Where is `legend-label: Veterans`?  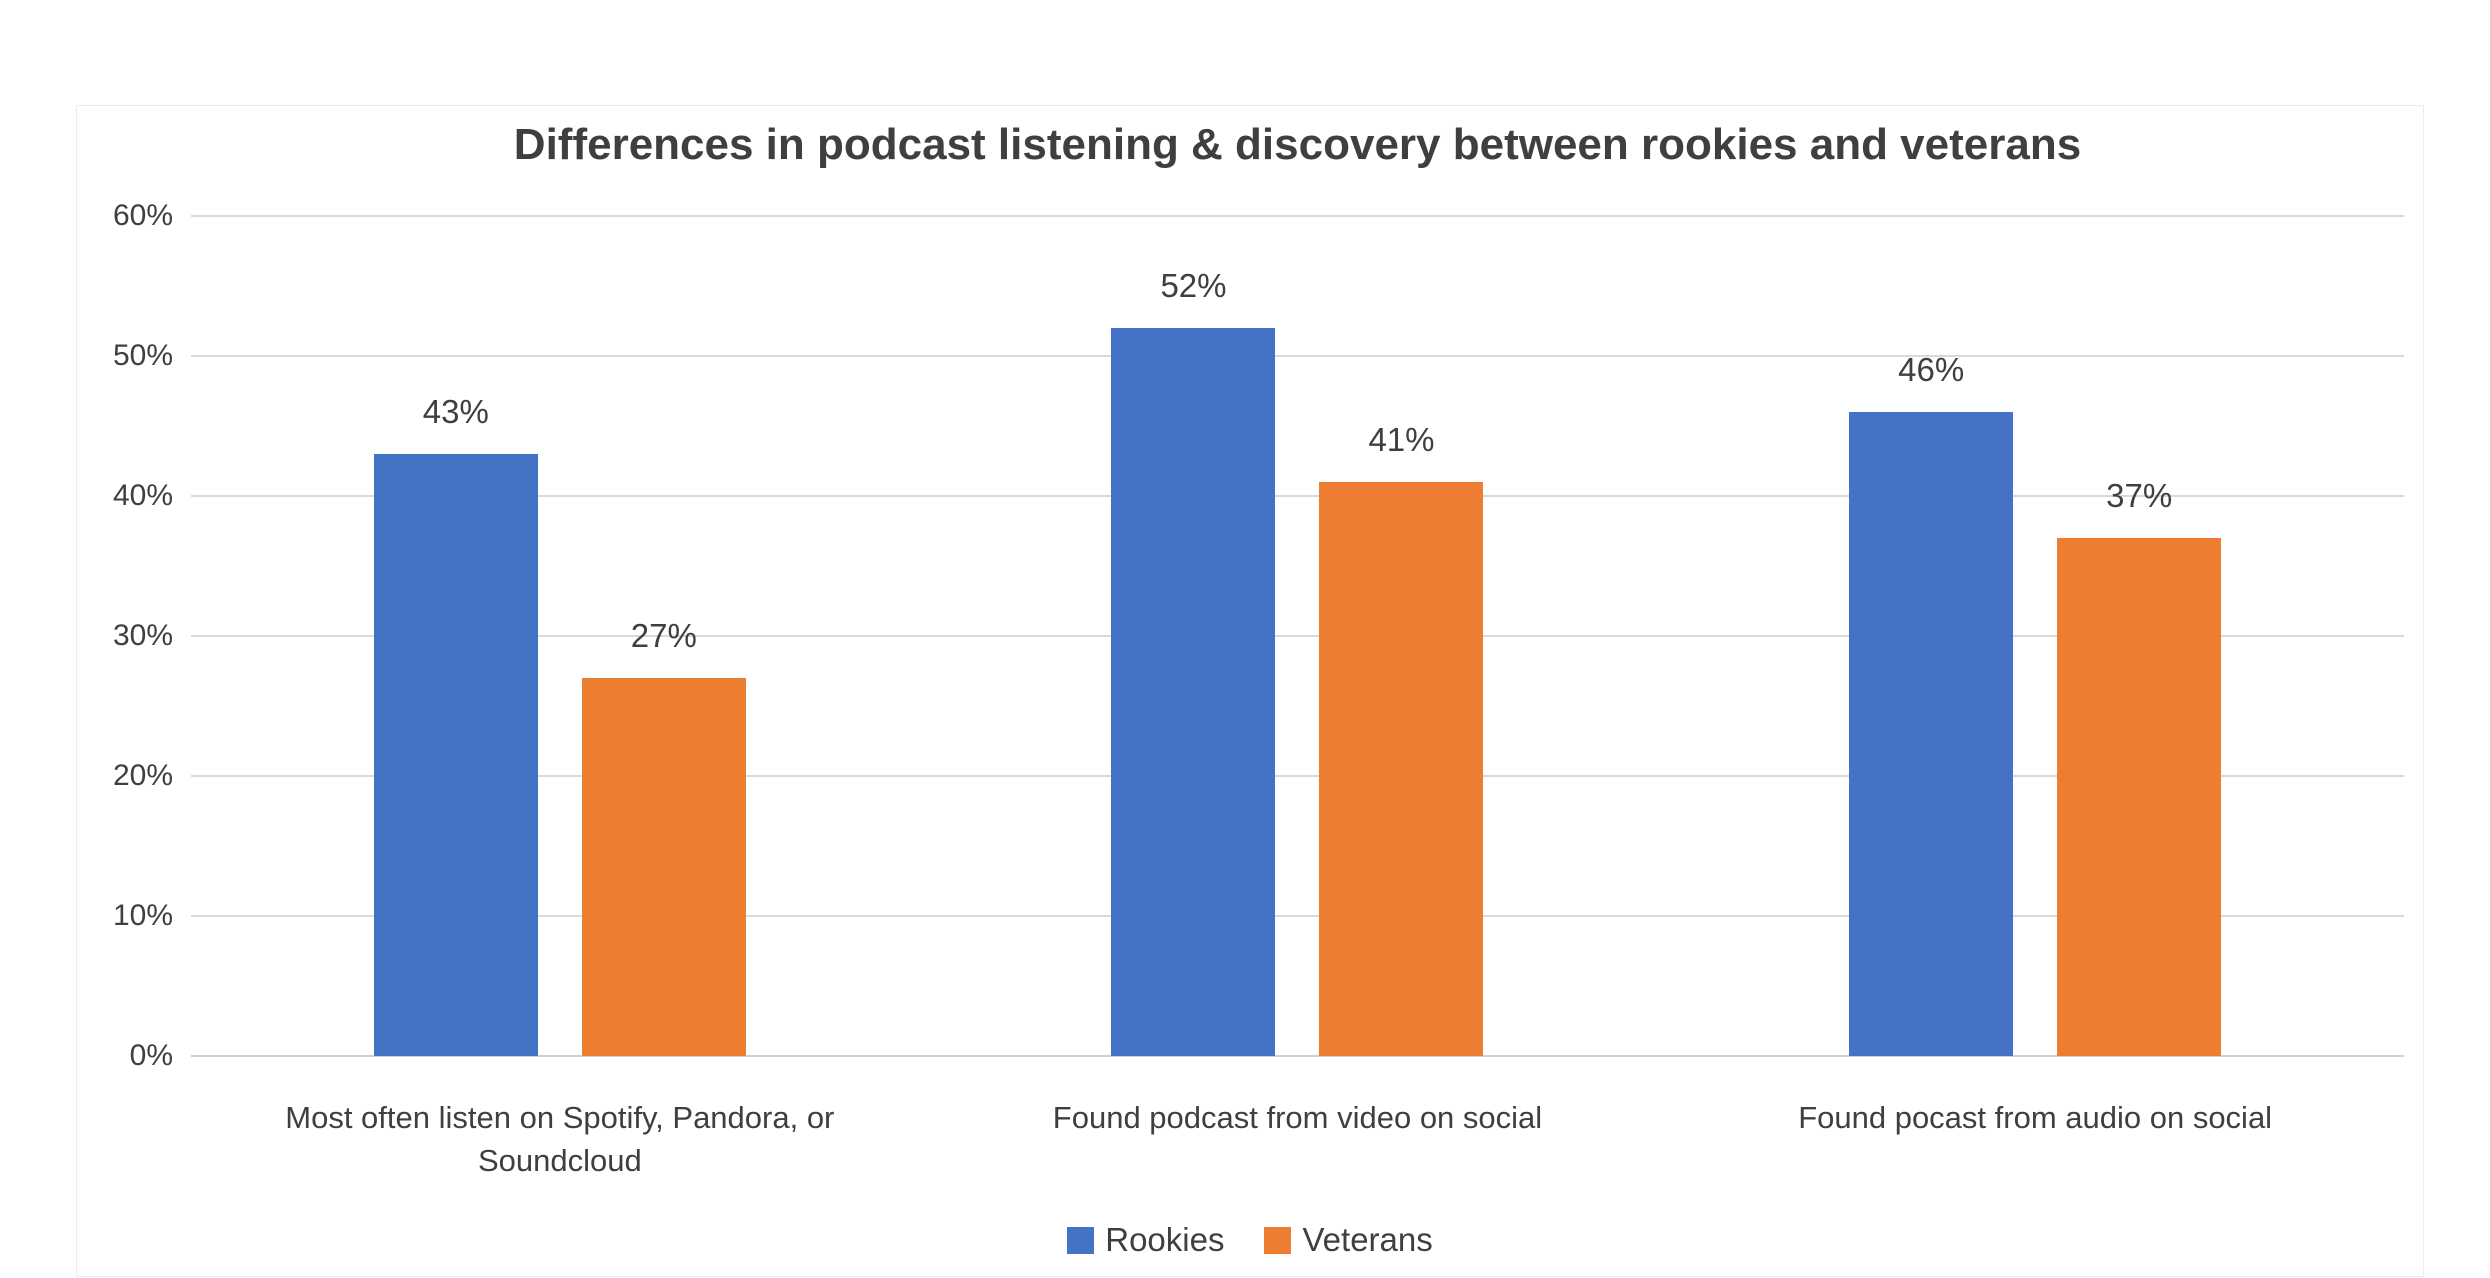
legend-label: Veterans is located at coordinates (1367, 1239).